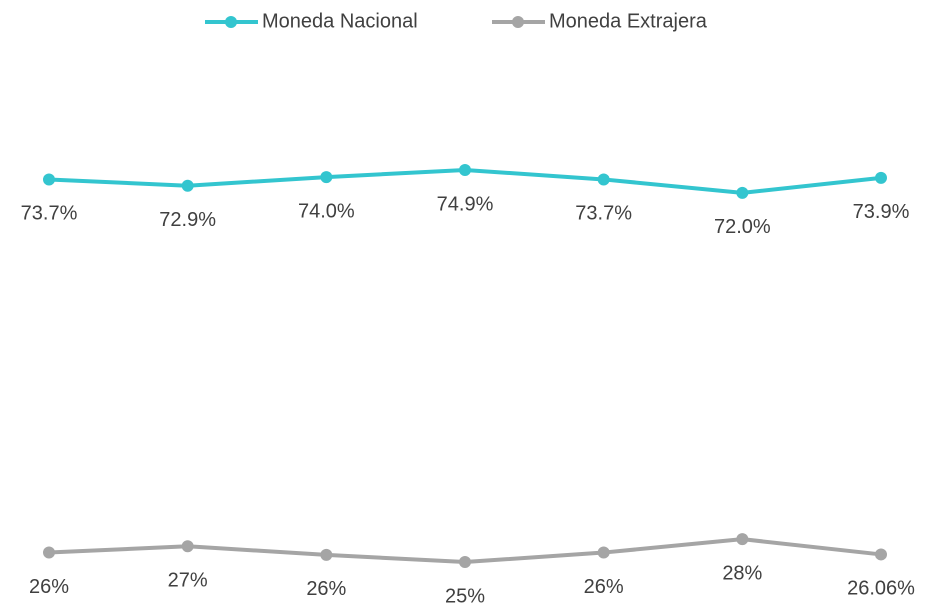  Describe the element at coordinates (742, 227) in the screenshot. I see `data-label: 72.0%` at that location.